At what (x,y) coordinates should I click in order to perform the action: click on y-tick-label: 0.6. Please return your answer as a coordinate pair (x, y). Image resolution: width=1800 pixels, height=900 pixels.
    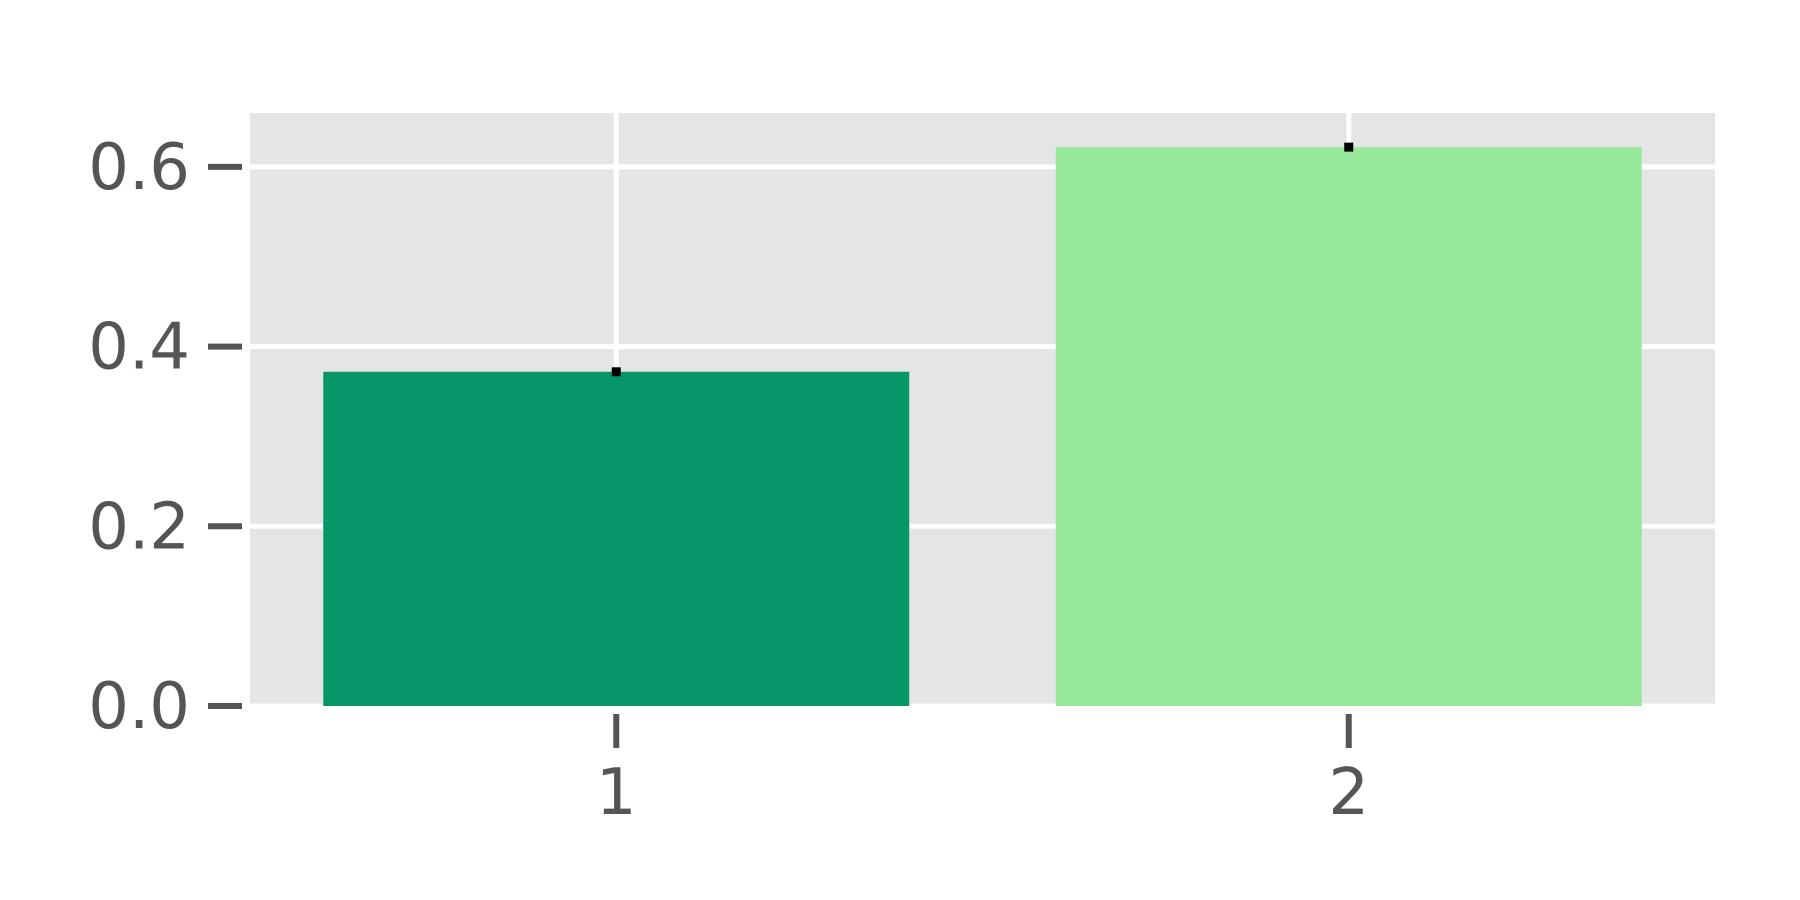
    Looking at the image, I should click on (139, 168).